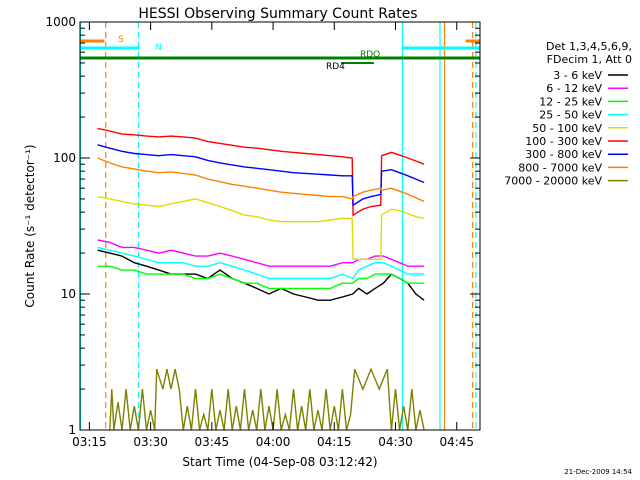 The image size is (640, 480). What do you see at coordinates (570, 115) in the screenshot?
I see `legend-label: 25 - 50 keV` at bounding box center [570, 115].